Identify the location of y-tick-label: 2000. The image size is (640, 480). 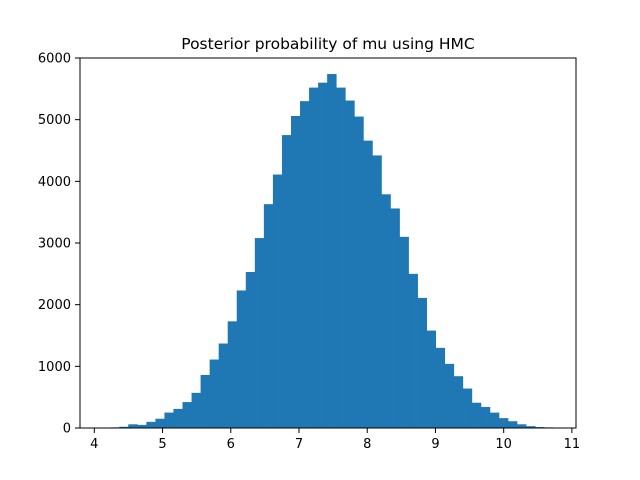
(54, 305).